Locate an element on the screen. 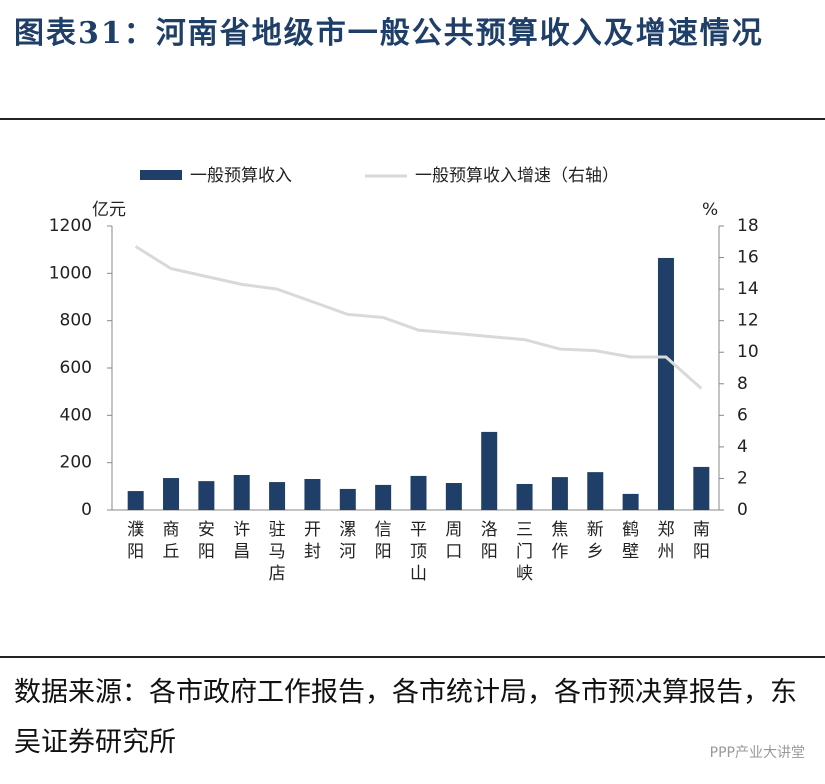 This screenshot has width=825, height=784. x-tick-label: 濮阳 is located at coordinates (135, 541).